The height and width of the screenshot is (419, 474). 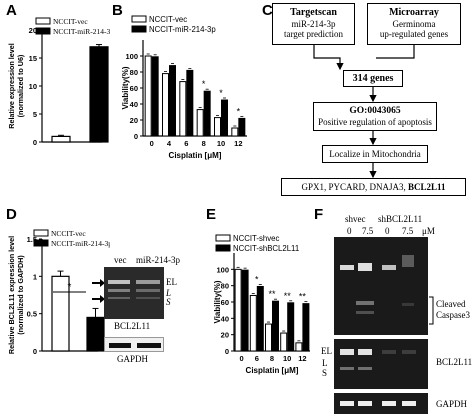 I want to click on y-axis-label: (normalized to GAPDH), so click(x=20, y=295).